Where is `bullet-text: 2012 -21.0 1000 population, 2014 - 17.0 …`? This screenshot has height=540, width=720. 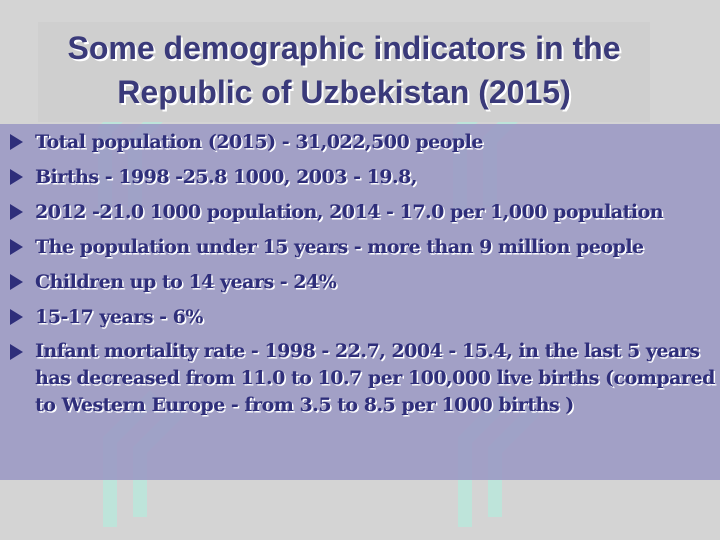
bullet-text: 2012 -21.0 1000 population, 2014 - 17.0 … is located at coordinates (349, 212).